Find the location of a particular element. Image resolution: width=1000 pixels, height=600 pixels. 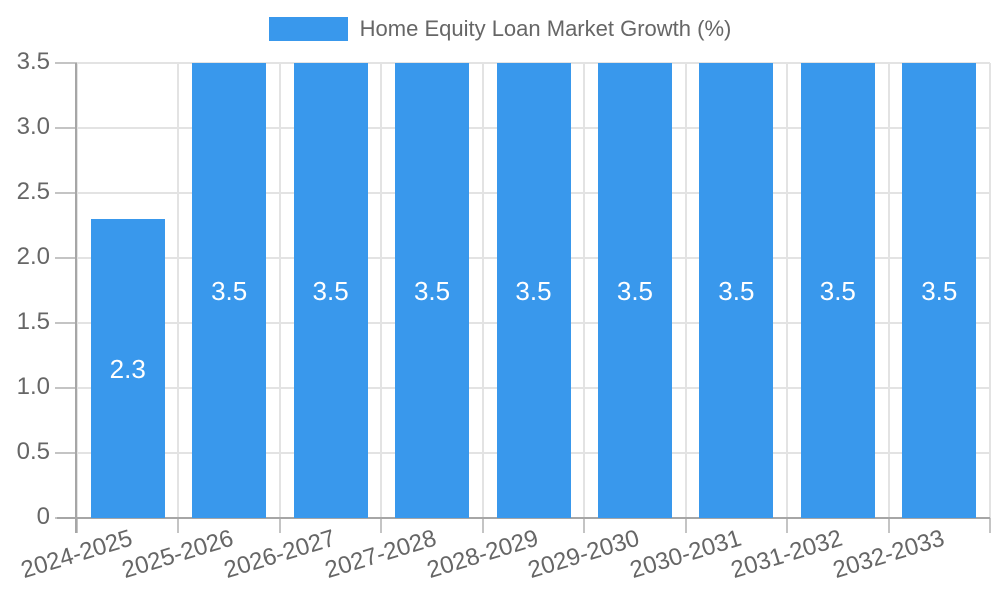

chart-legend: Home Equity Loan Market Growth (%) is located at coordinates (500, 29).